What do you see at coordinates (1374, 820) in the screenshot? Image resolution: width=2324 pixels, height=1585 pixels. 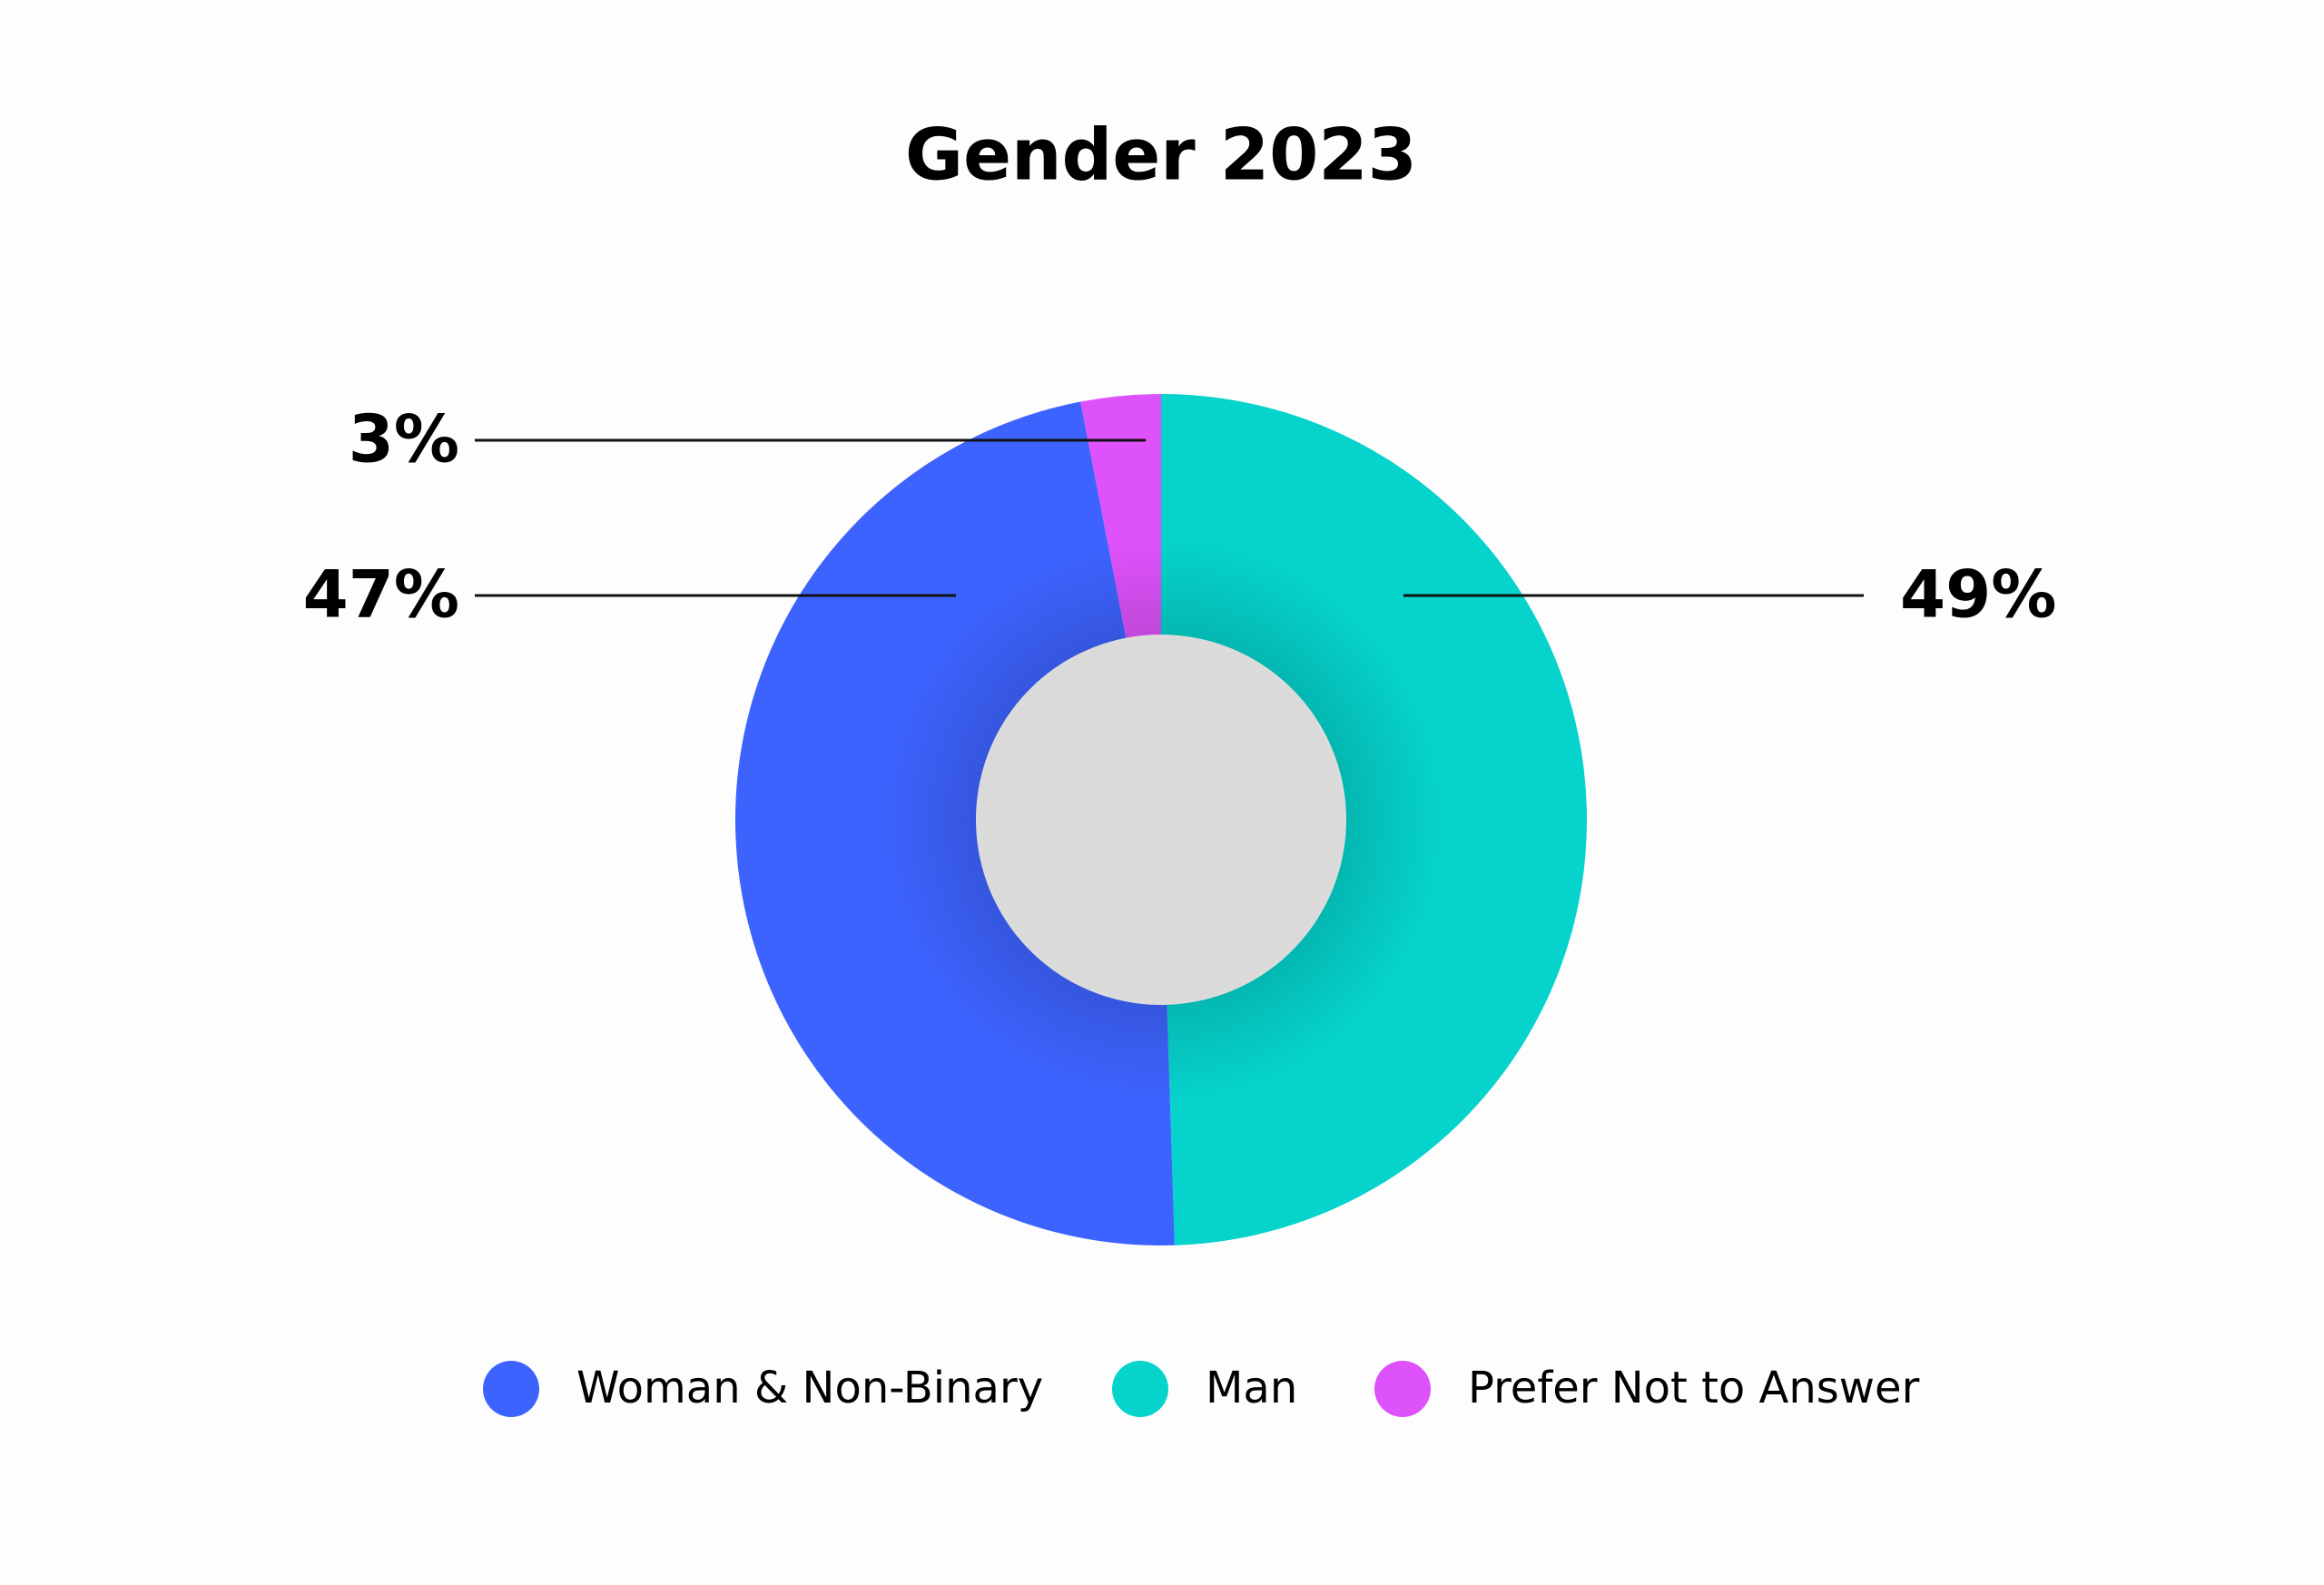 I see `donut-slice` at bounding box center [1374, 820].